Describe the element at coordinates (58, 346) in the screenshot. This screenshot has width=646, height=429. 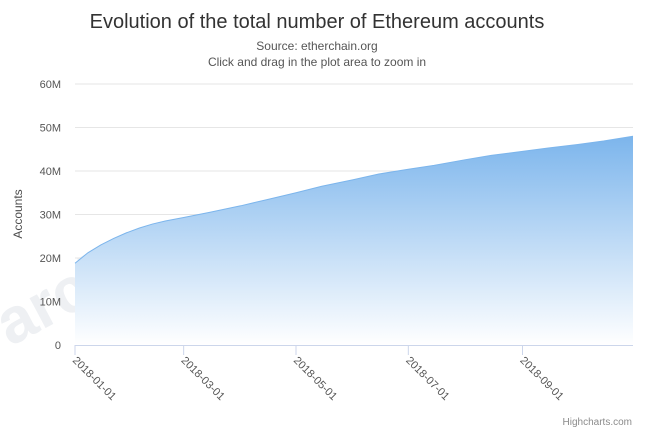
I see `y-tick-label: 0` at that location.